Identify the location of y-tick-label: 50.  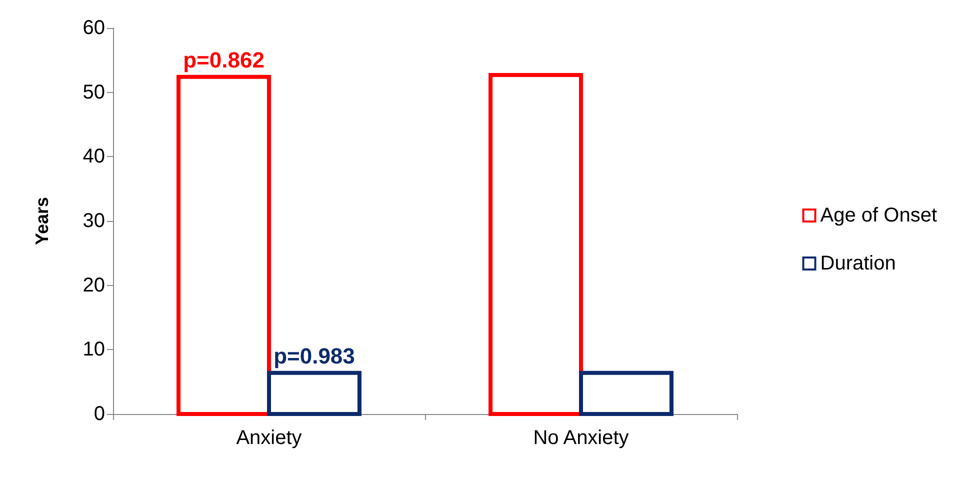
(93, 92).